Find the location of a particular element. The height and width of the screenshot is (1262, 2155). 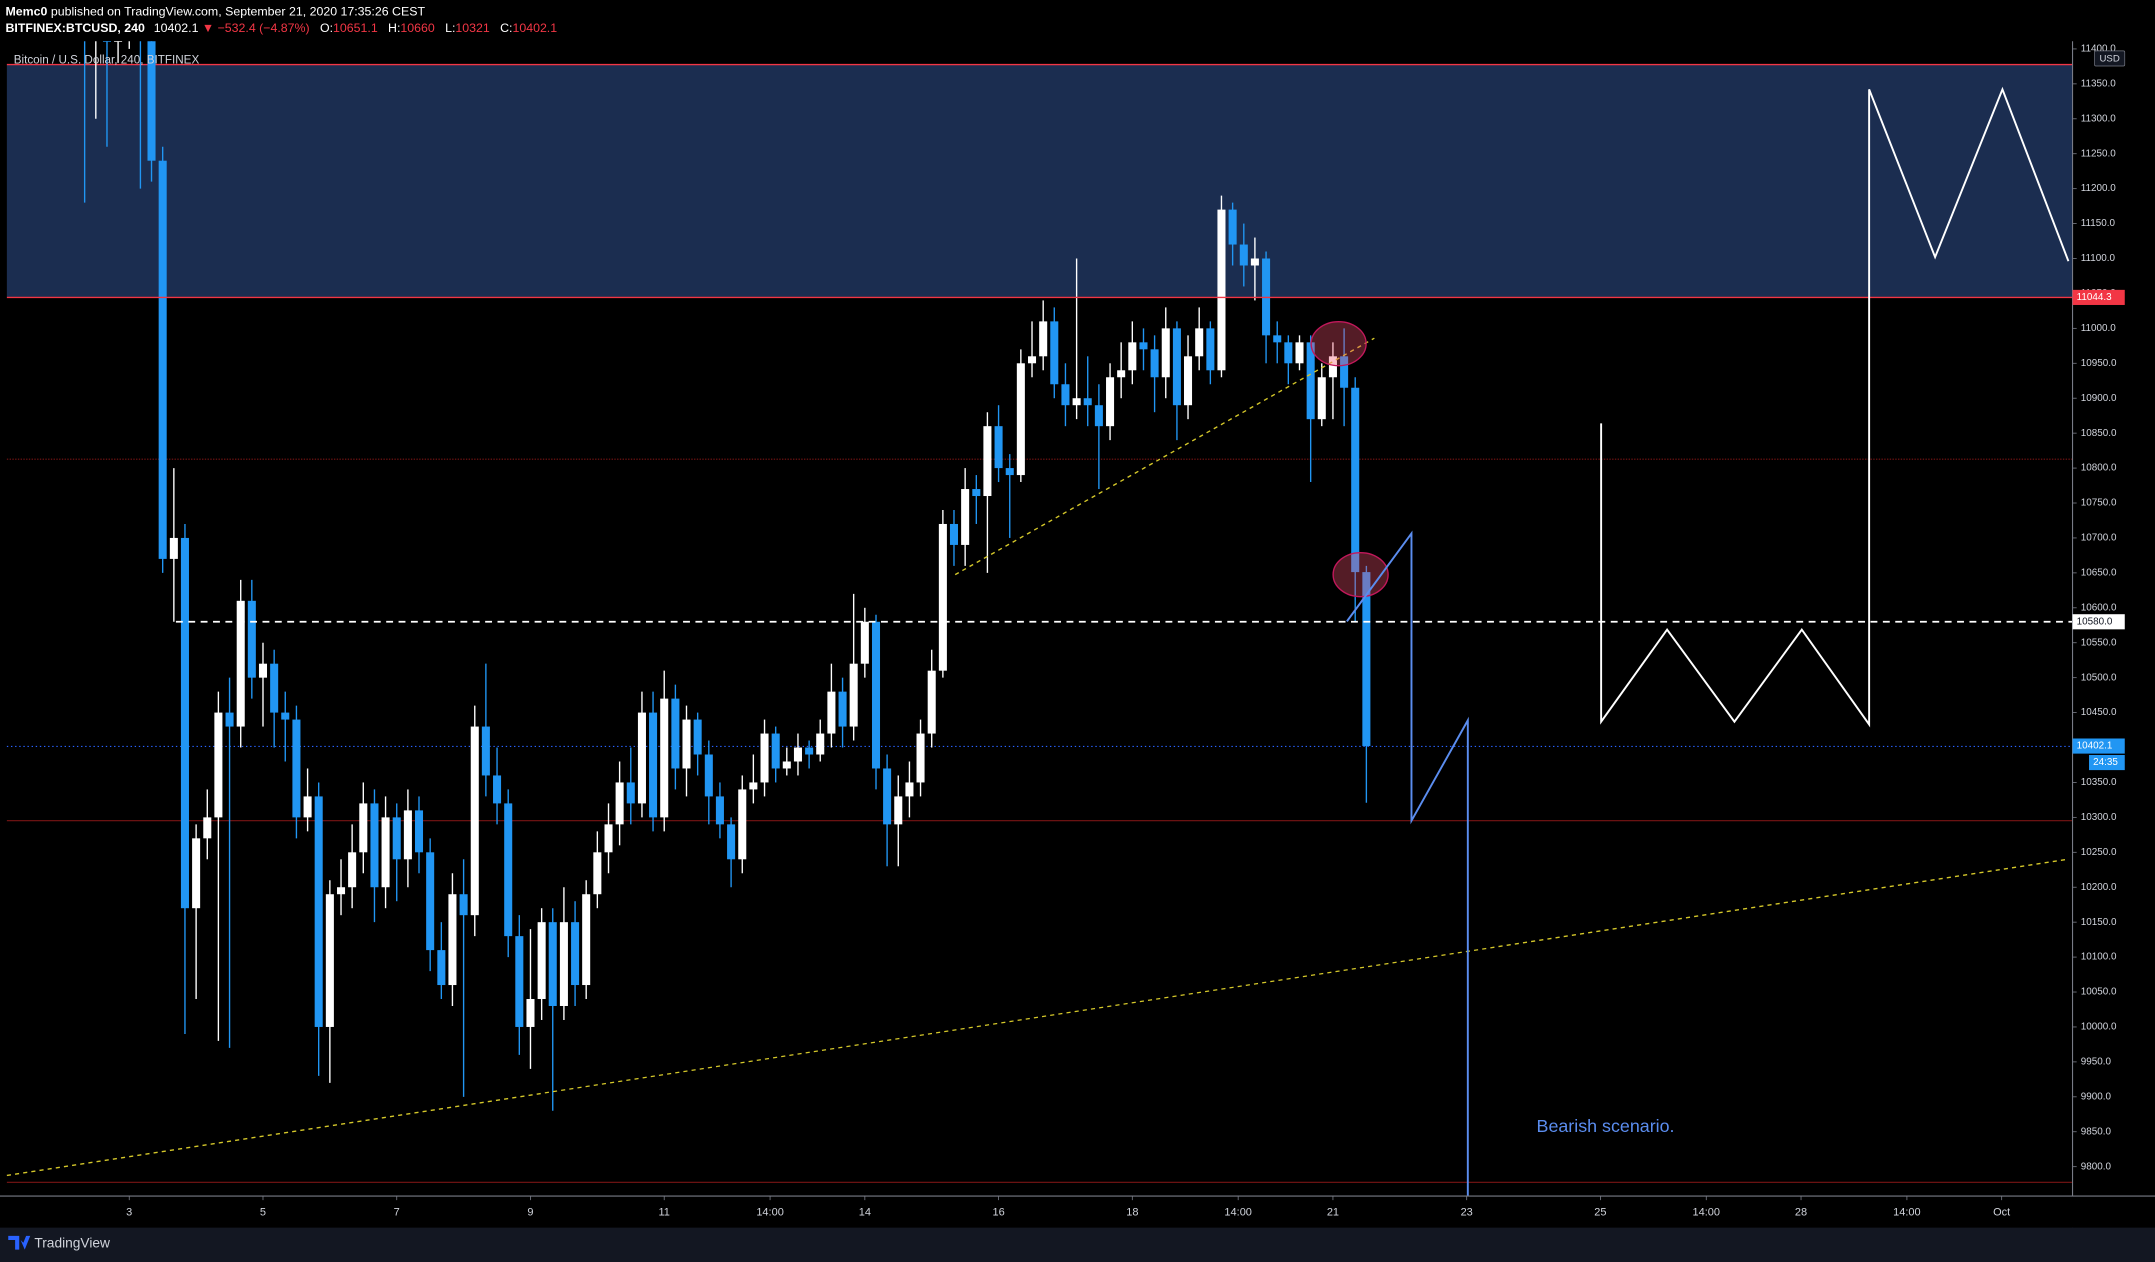

x-tick-label: Oct is located at coordinates (2001, 1212).